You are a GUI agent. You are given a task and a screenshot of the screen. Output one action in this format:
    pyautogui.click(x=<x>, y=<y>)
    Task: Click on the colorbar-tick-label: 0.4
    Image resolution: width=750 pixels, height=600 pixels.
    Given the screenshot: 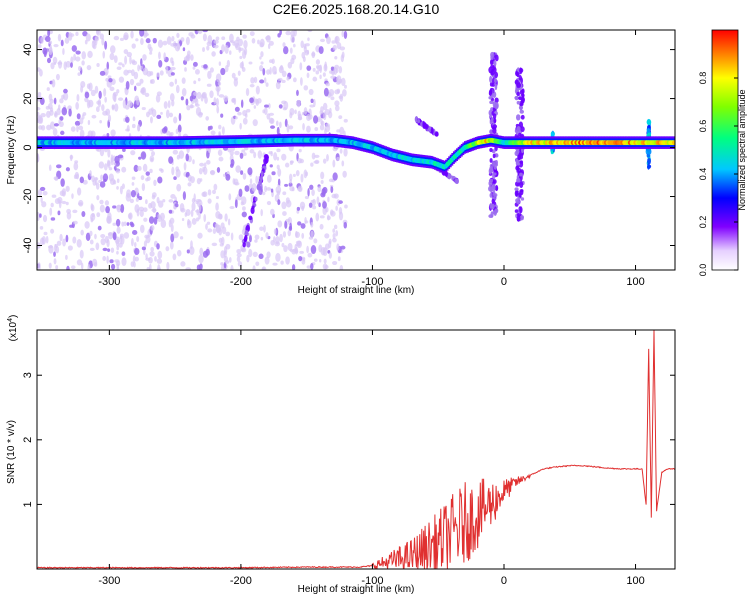 What is the action you would take?
    pyautogui.click(x=703, y=174)
    